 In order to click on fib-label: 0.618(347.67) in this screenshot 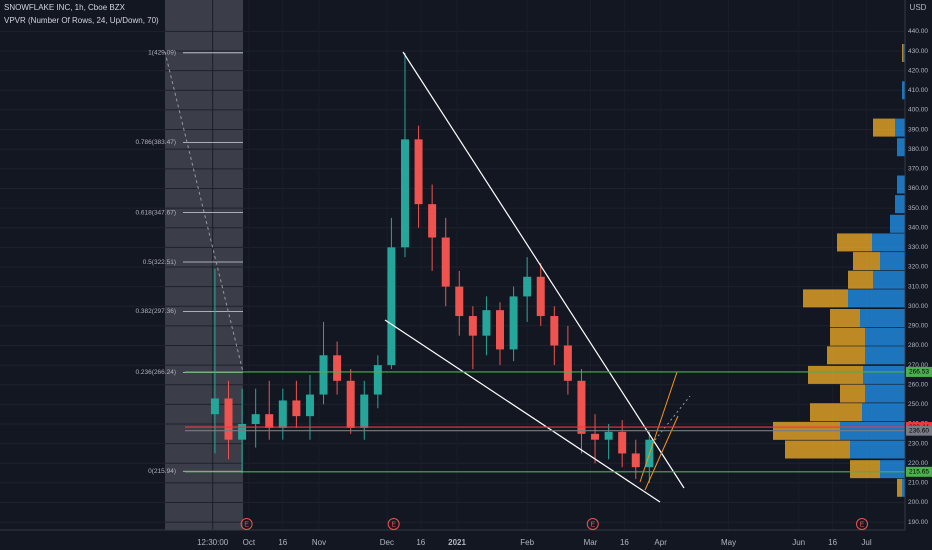, I will do `click(156, 212)`.